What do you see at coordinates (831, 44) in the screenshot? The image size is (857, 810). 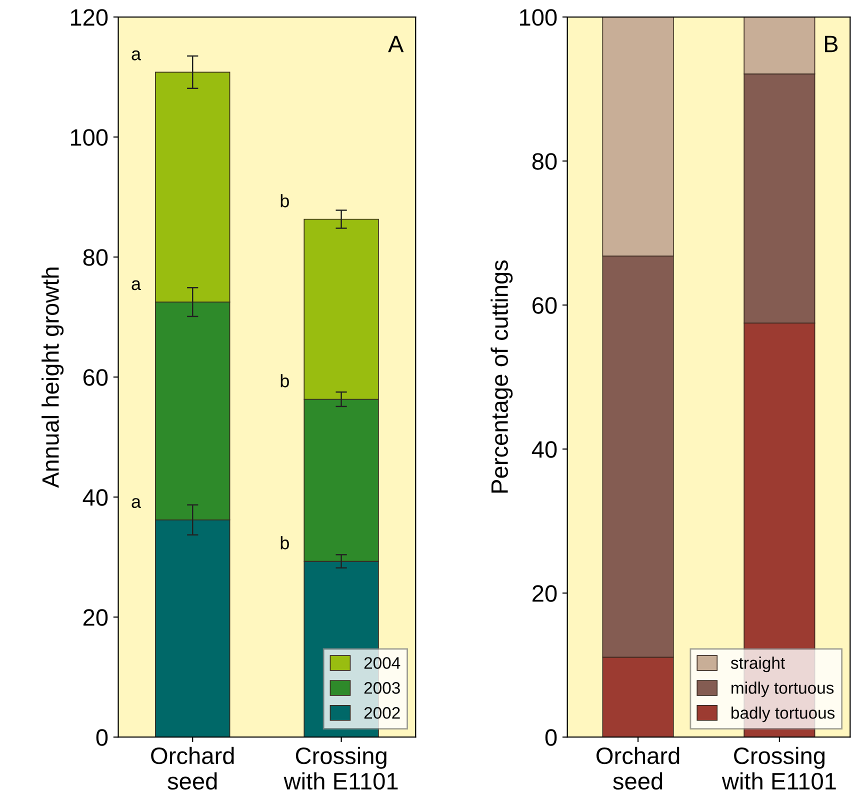 I see `annotation: B` at bounding box center [831, 44].